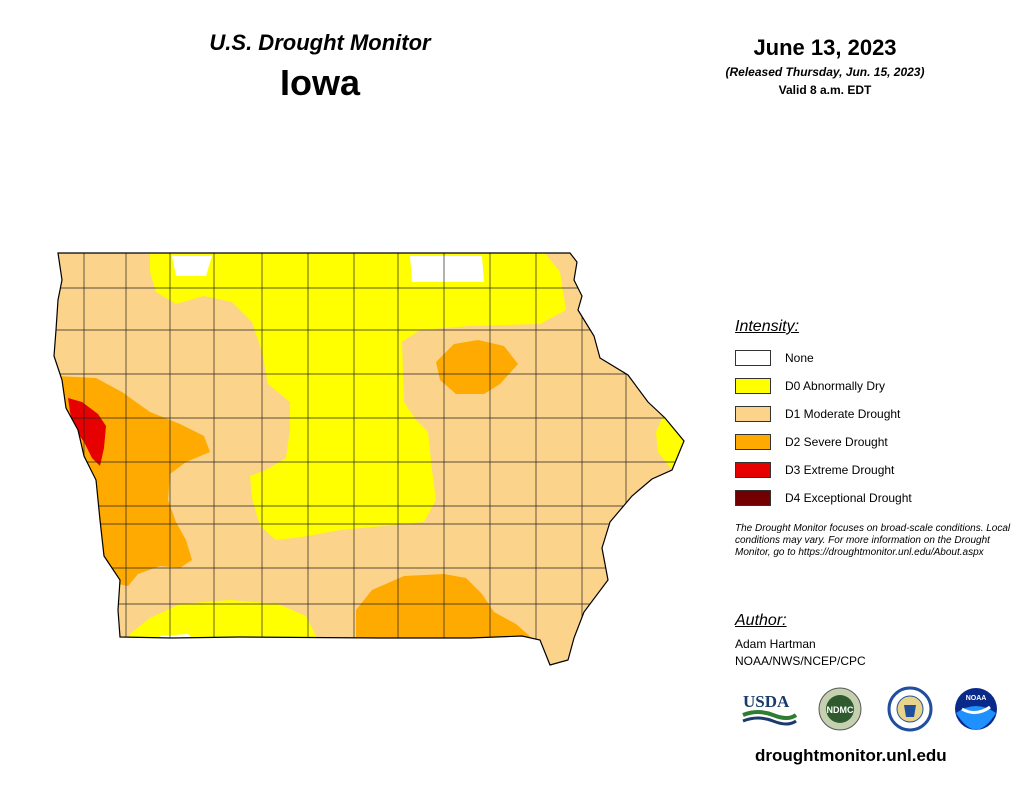 Image resolution: width=1024 pixels, height=791 pixels. What do you see at coordinates (753, 414) in the screenshot?
I see `legend-swatch-d1` at bounding box center [753, 414].